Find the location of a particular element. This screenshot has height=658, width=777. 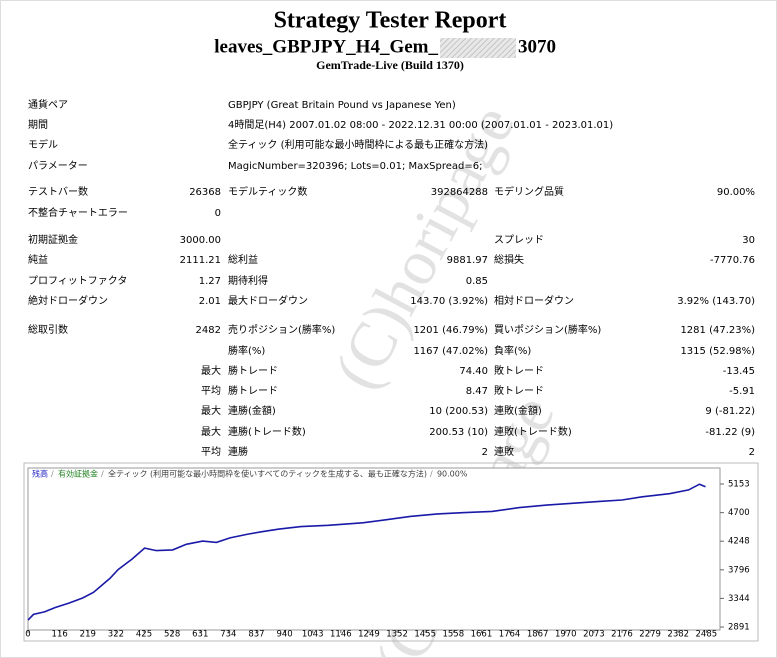

report-subtitle-suffix: 3070 is located at coordinates (537, 46).